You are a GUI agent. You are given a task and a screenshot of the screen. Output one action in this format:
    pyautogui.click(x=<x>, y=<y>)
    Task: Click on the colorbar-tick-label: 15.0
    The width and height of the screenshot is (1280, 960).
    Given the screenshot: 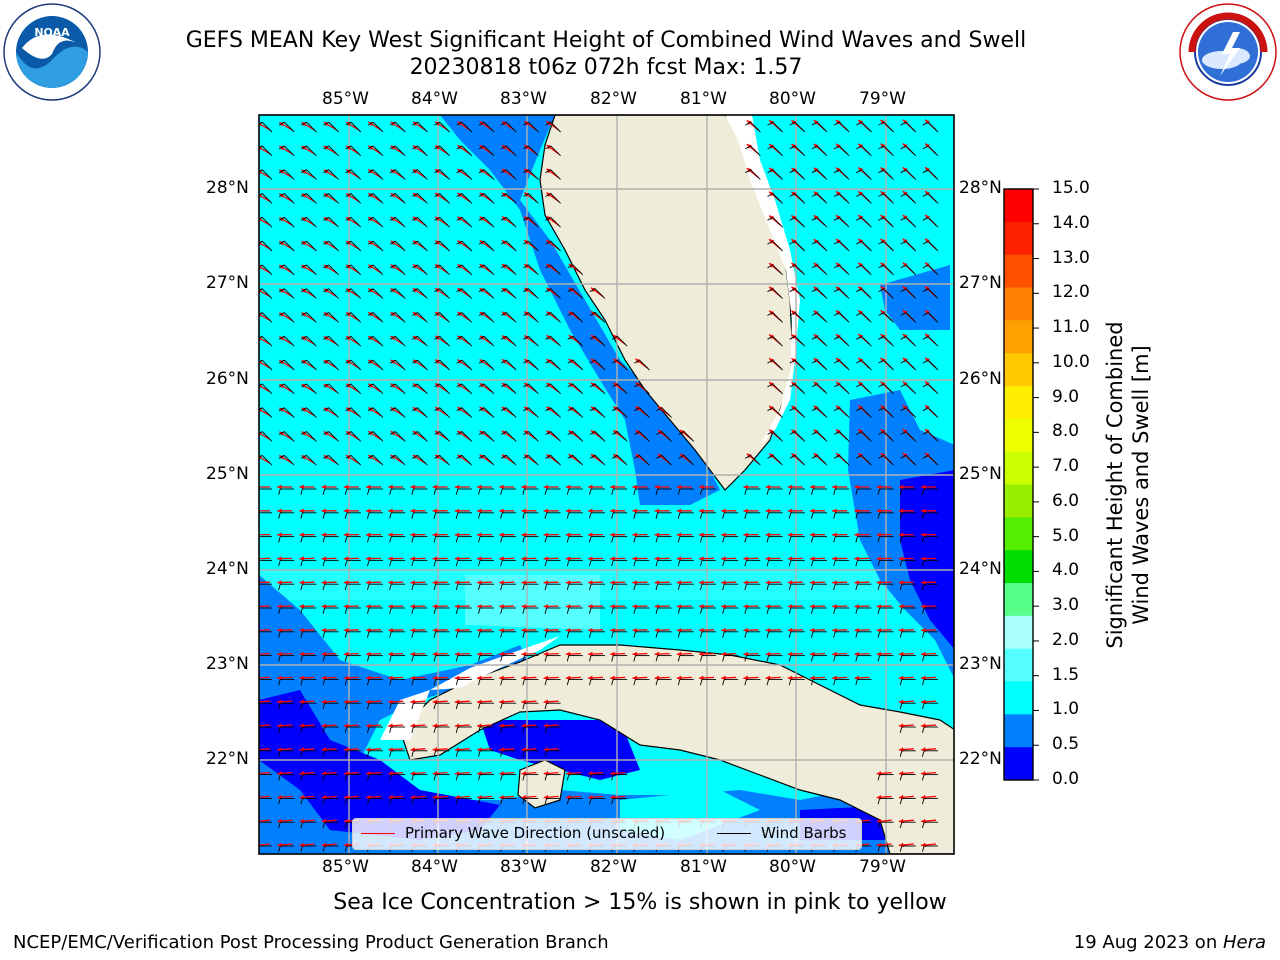 What is the action you would take?
    pyautogui.click(x=1071, y=188)
    